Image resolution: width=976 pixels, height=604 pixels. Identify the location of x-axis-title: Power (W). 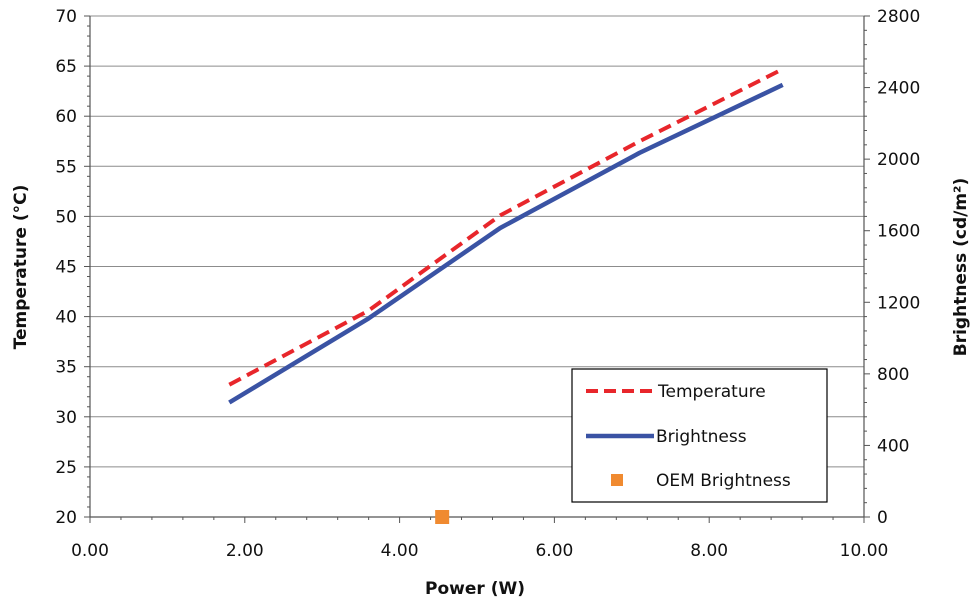
(475, 589).